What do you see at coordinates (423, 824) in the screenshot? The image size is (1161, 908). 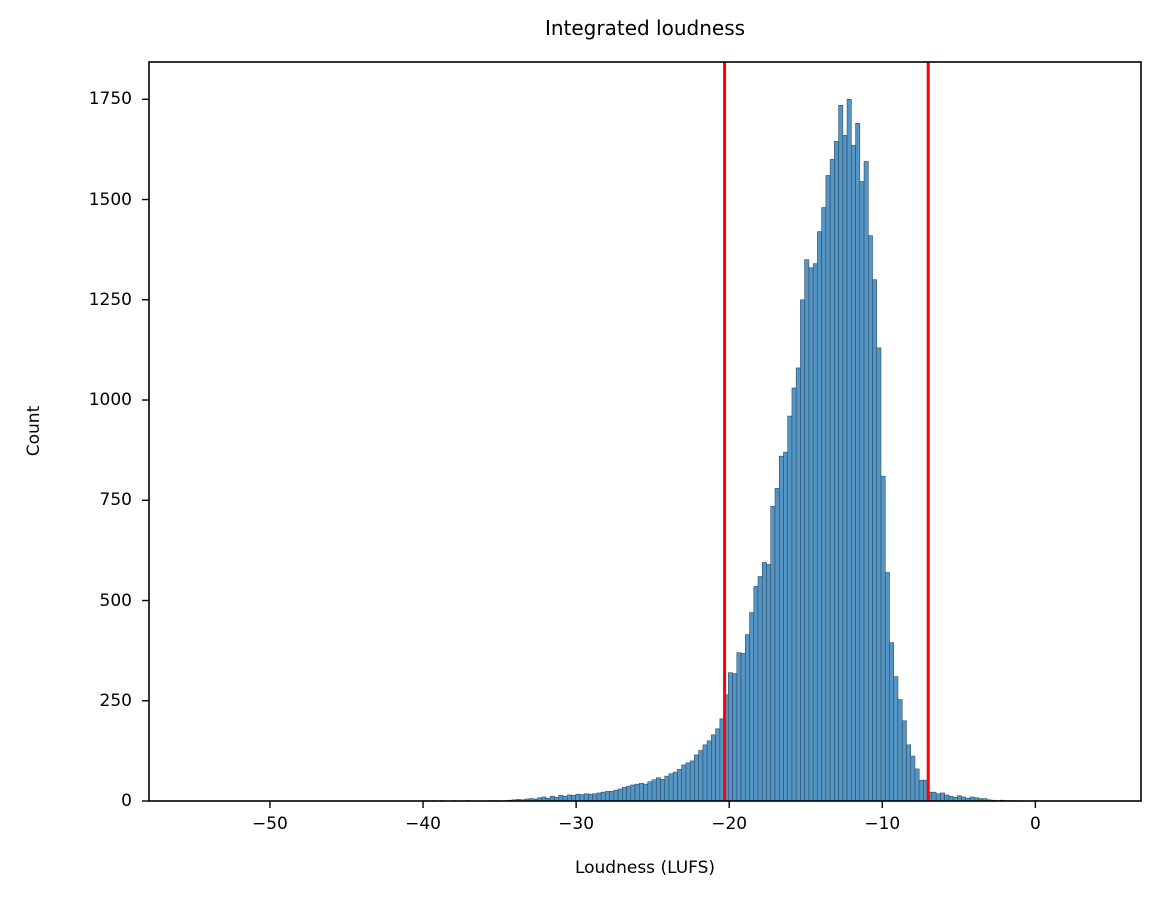 I see `x-tick-label: −40` at bounding box center [423, 824].